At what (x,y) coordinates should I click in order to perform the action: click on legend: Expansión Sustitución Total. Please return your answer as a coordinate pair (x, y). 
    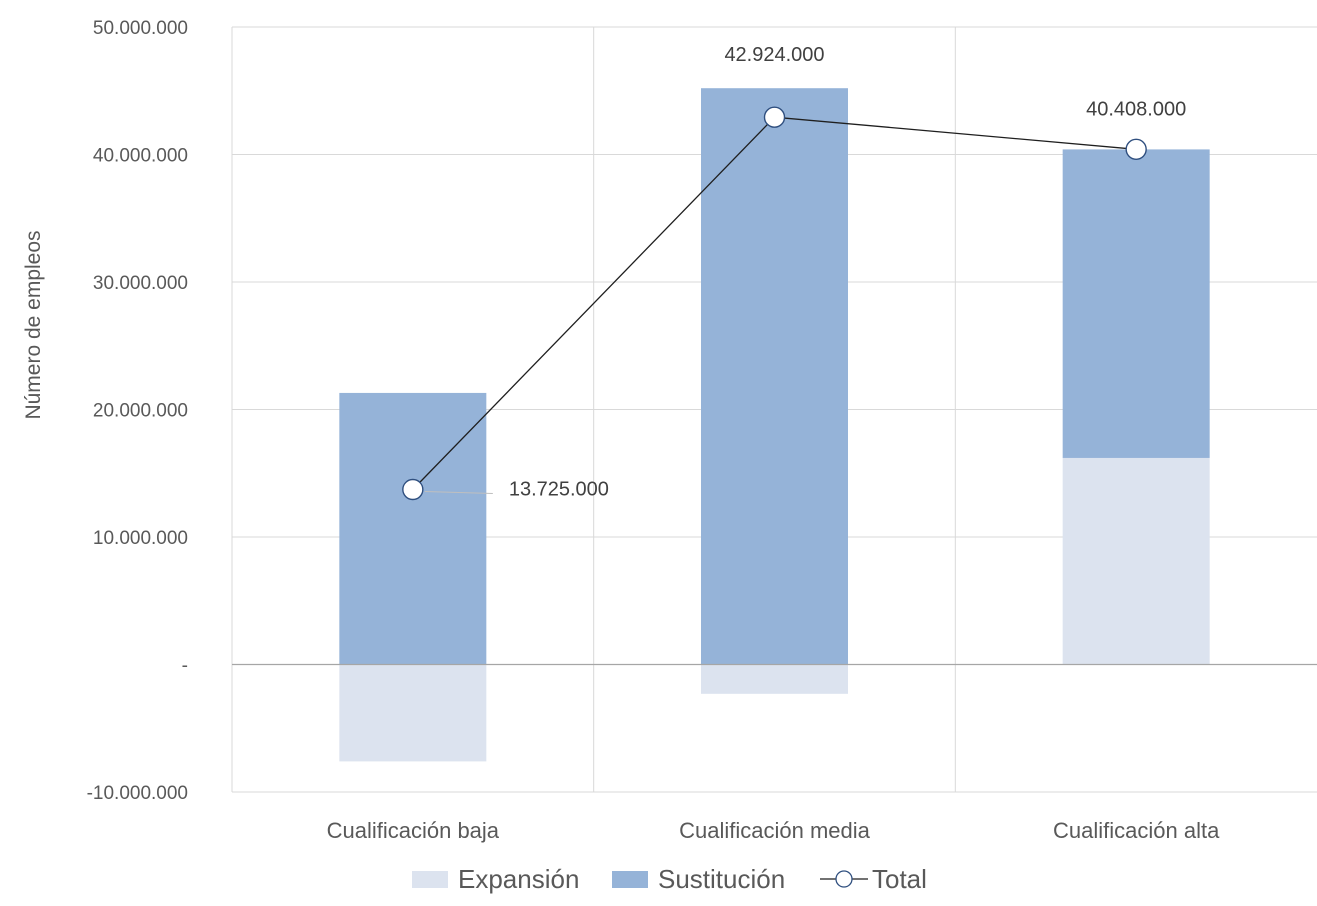
    Looking at the image, I should click on (669, 879).